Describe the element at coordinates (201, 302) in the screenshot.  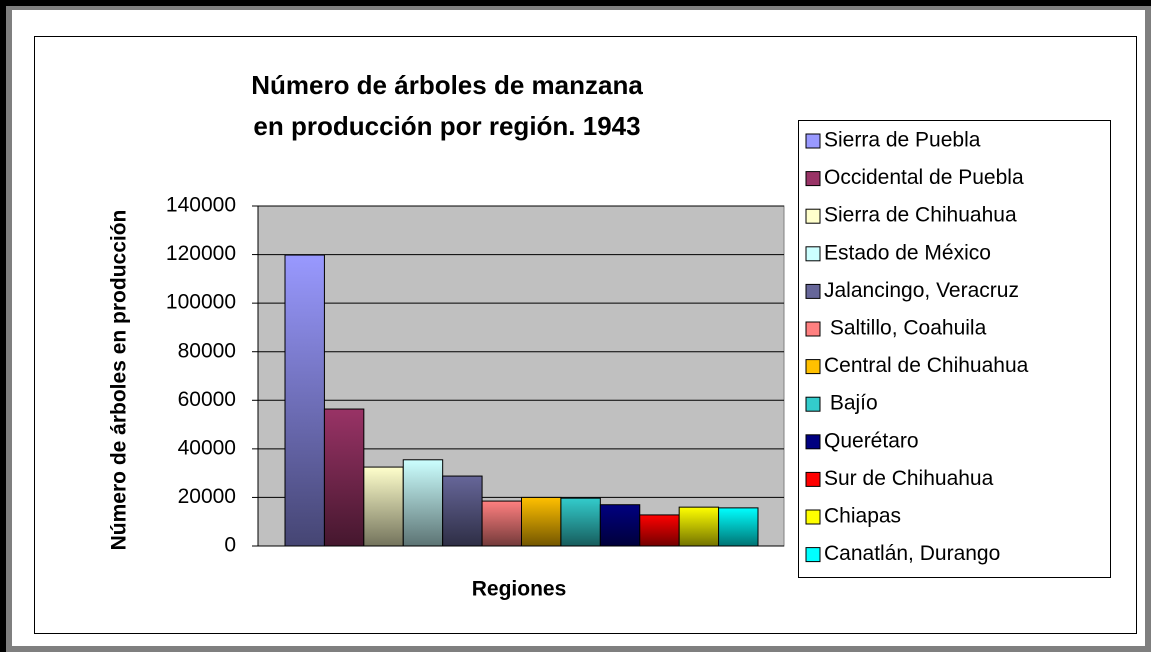
I see `y-tick-label: 100000` at that location.